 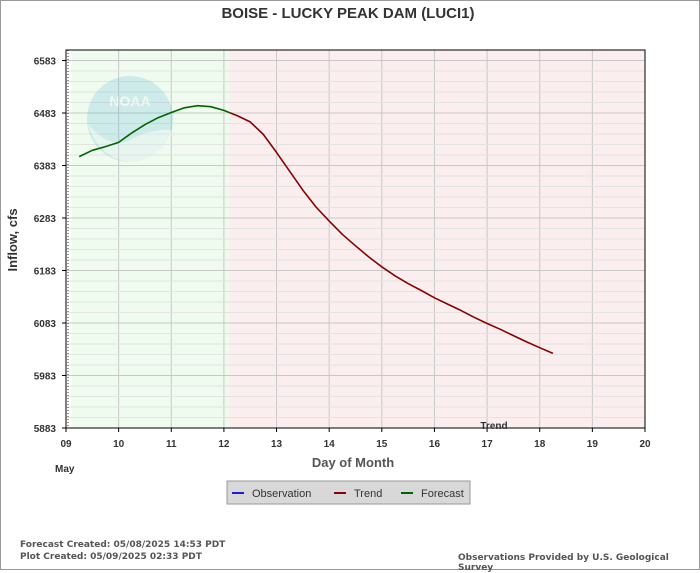 What do you see at coordinates (45, 429) in the screenshot?
I see `y-tick-label: 5883` at bounding box center [45, 429].